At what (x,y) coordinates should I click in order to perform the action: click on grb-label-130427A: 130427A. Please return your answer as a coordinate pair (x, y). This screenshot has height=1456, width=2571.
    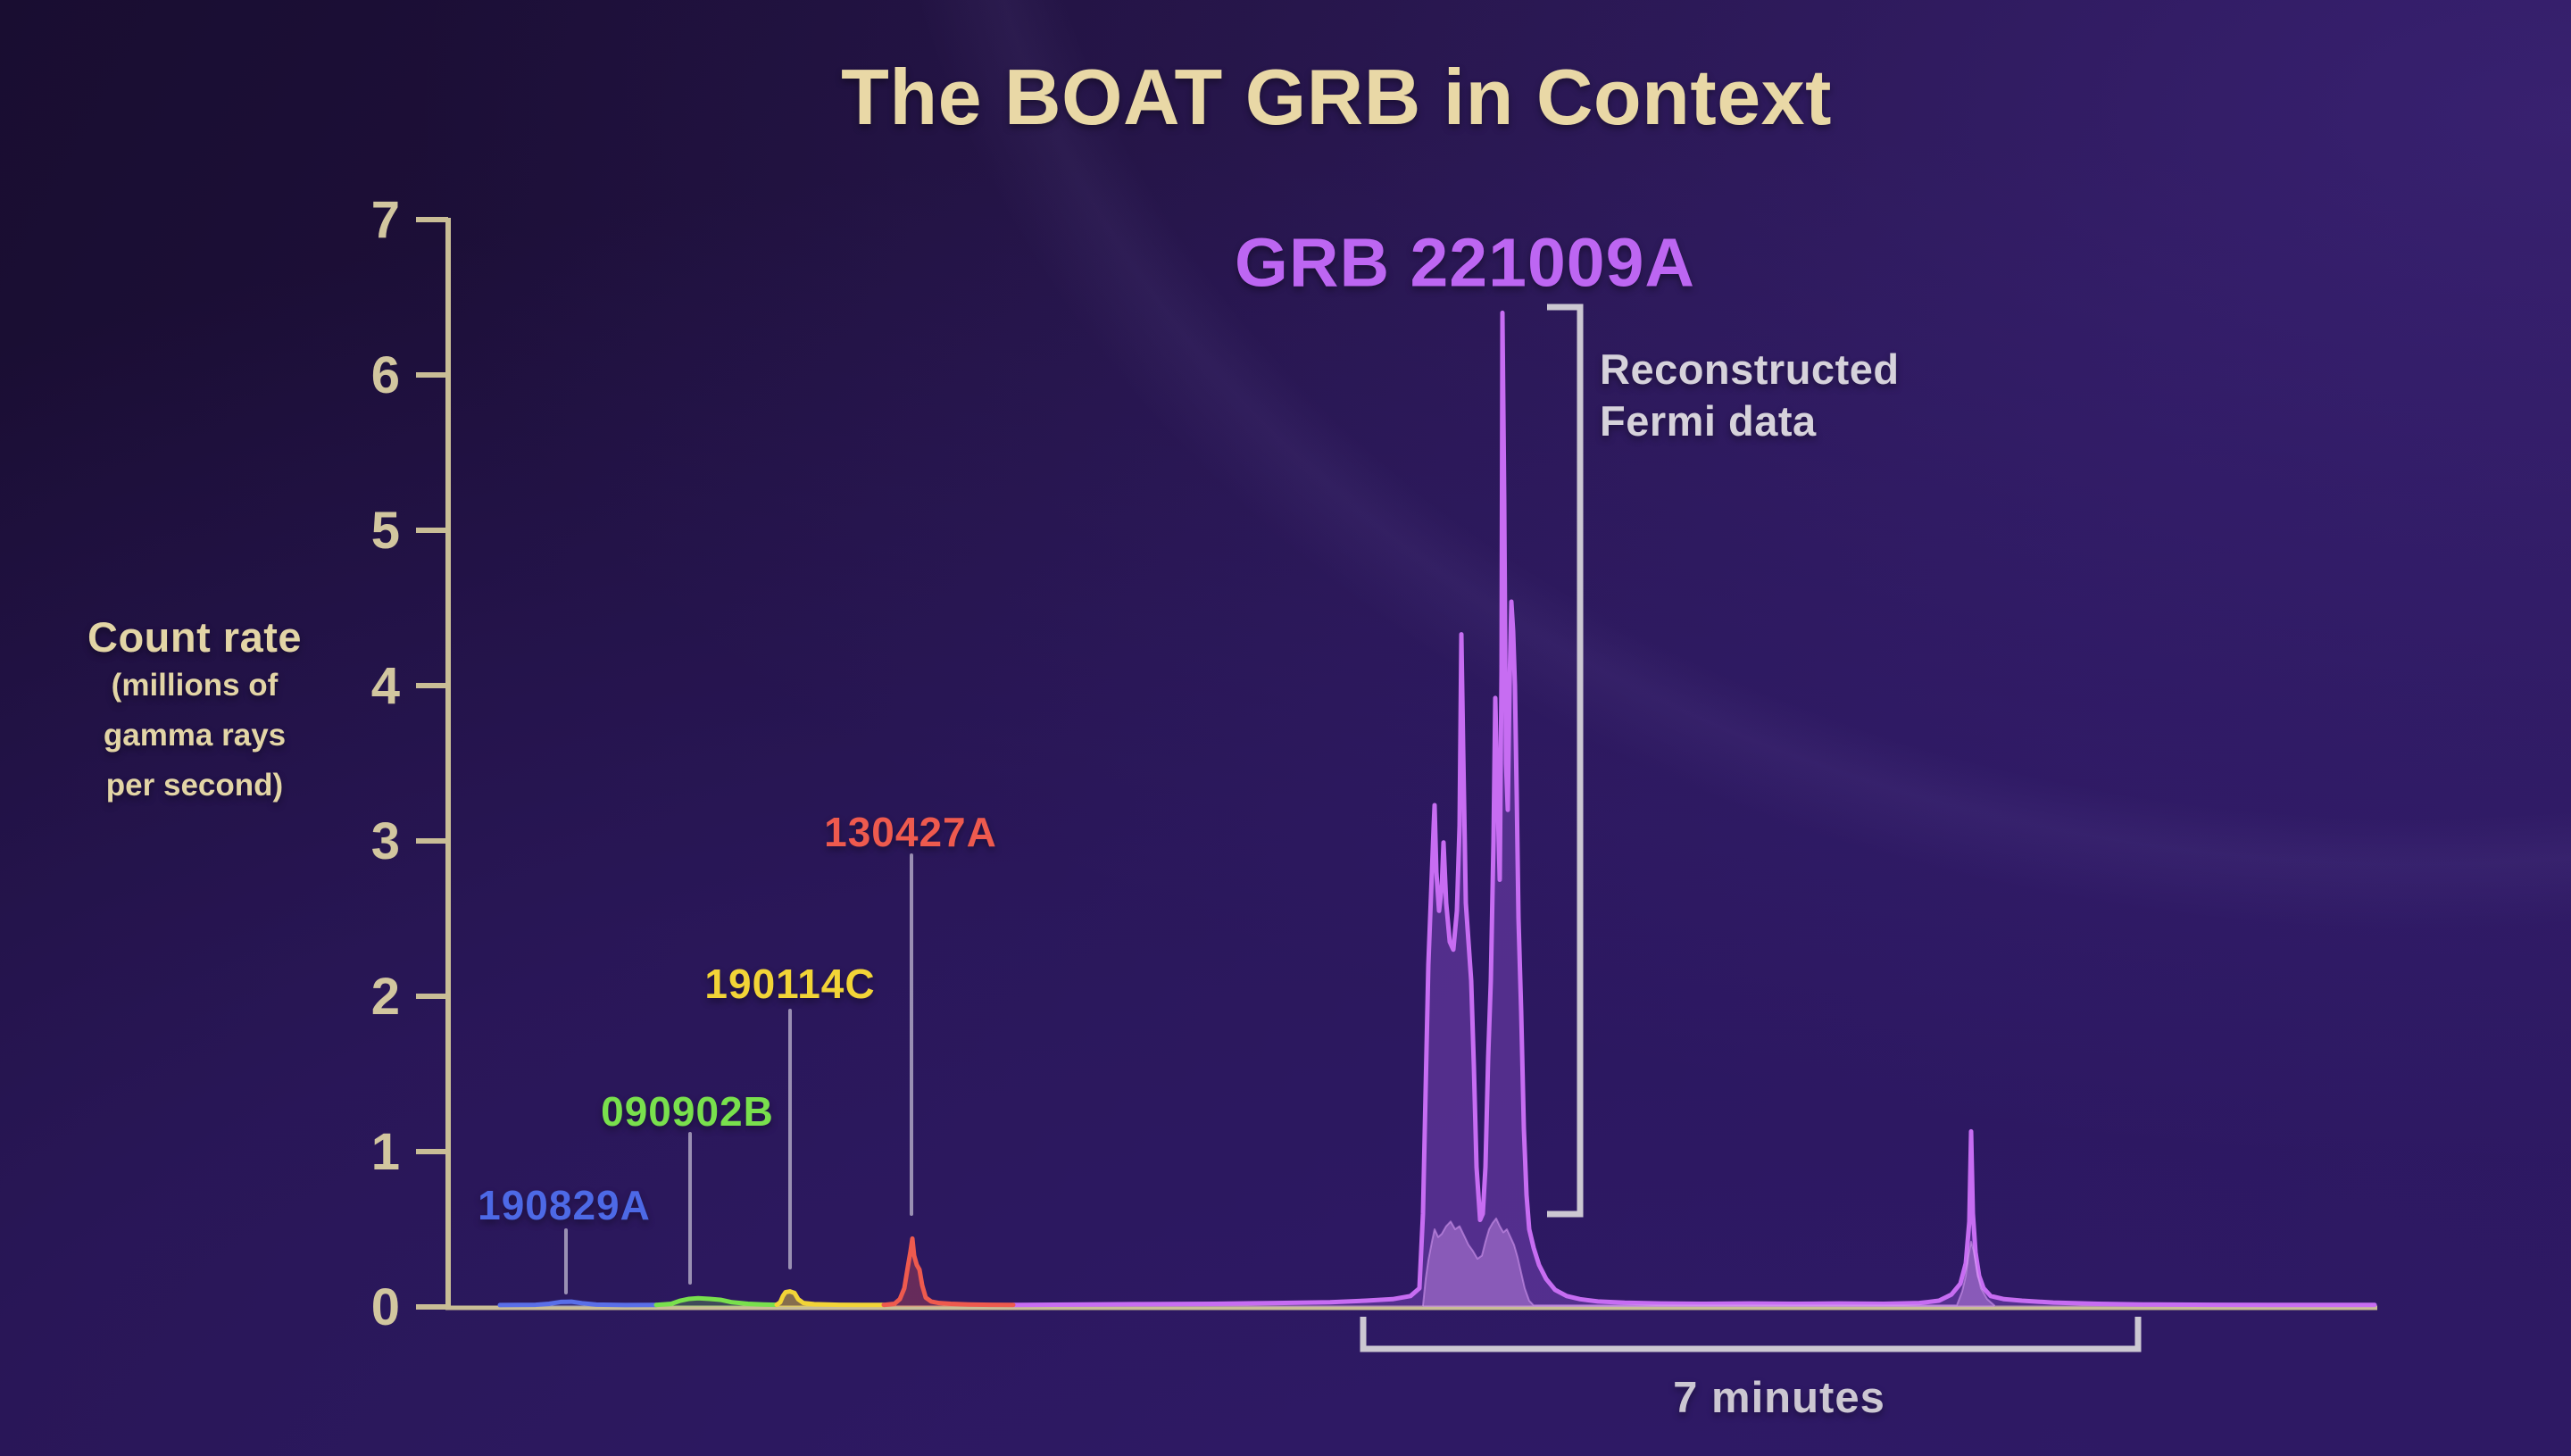
    Looking at the image, I should click on (910, 832).